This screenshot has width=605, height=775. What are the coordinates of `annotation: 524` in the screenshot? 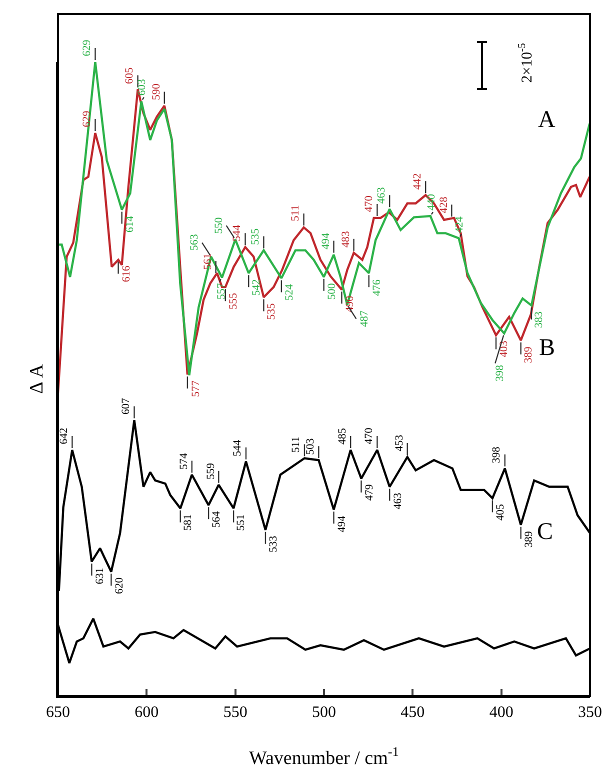 It's located at (289, 292).